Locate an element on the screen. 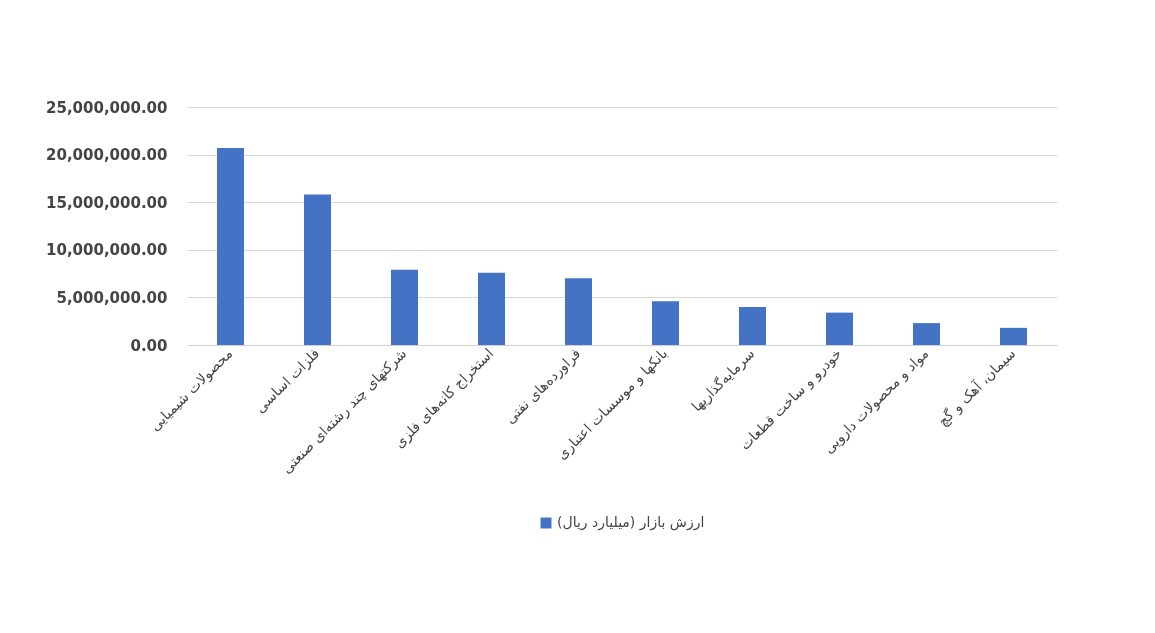 The height and width of the screenshot is (633, 1155). y-tick-label: 10,000,000.00 is located at coordinates (107, 250).